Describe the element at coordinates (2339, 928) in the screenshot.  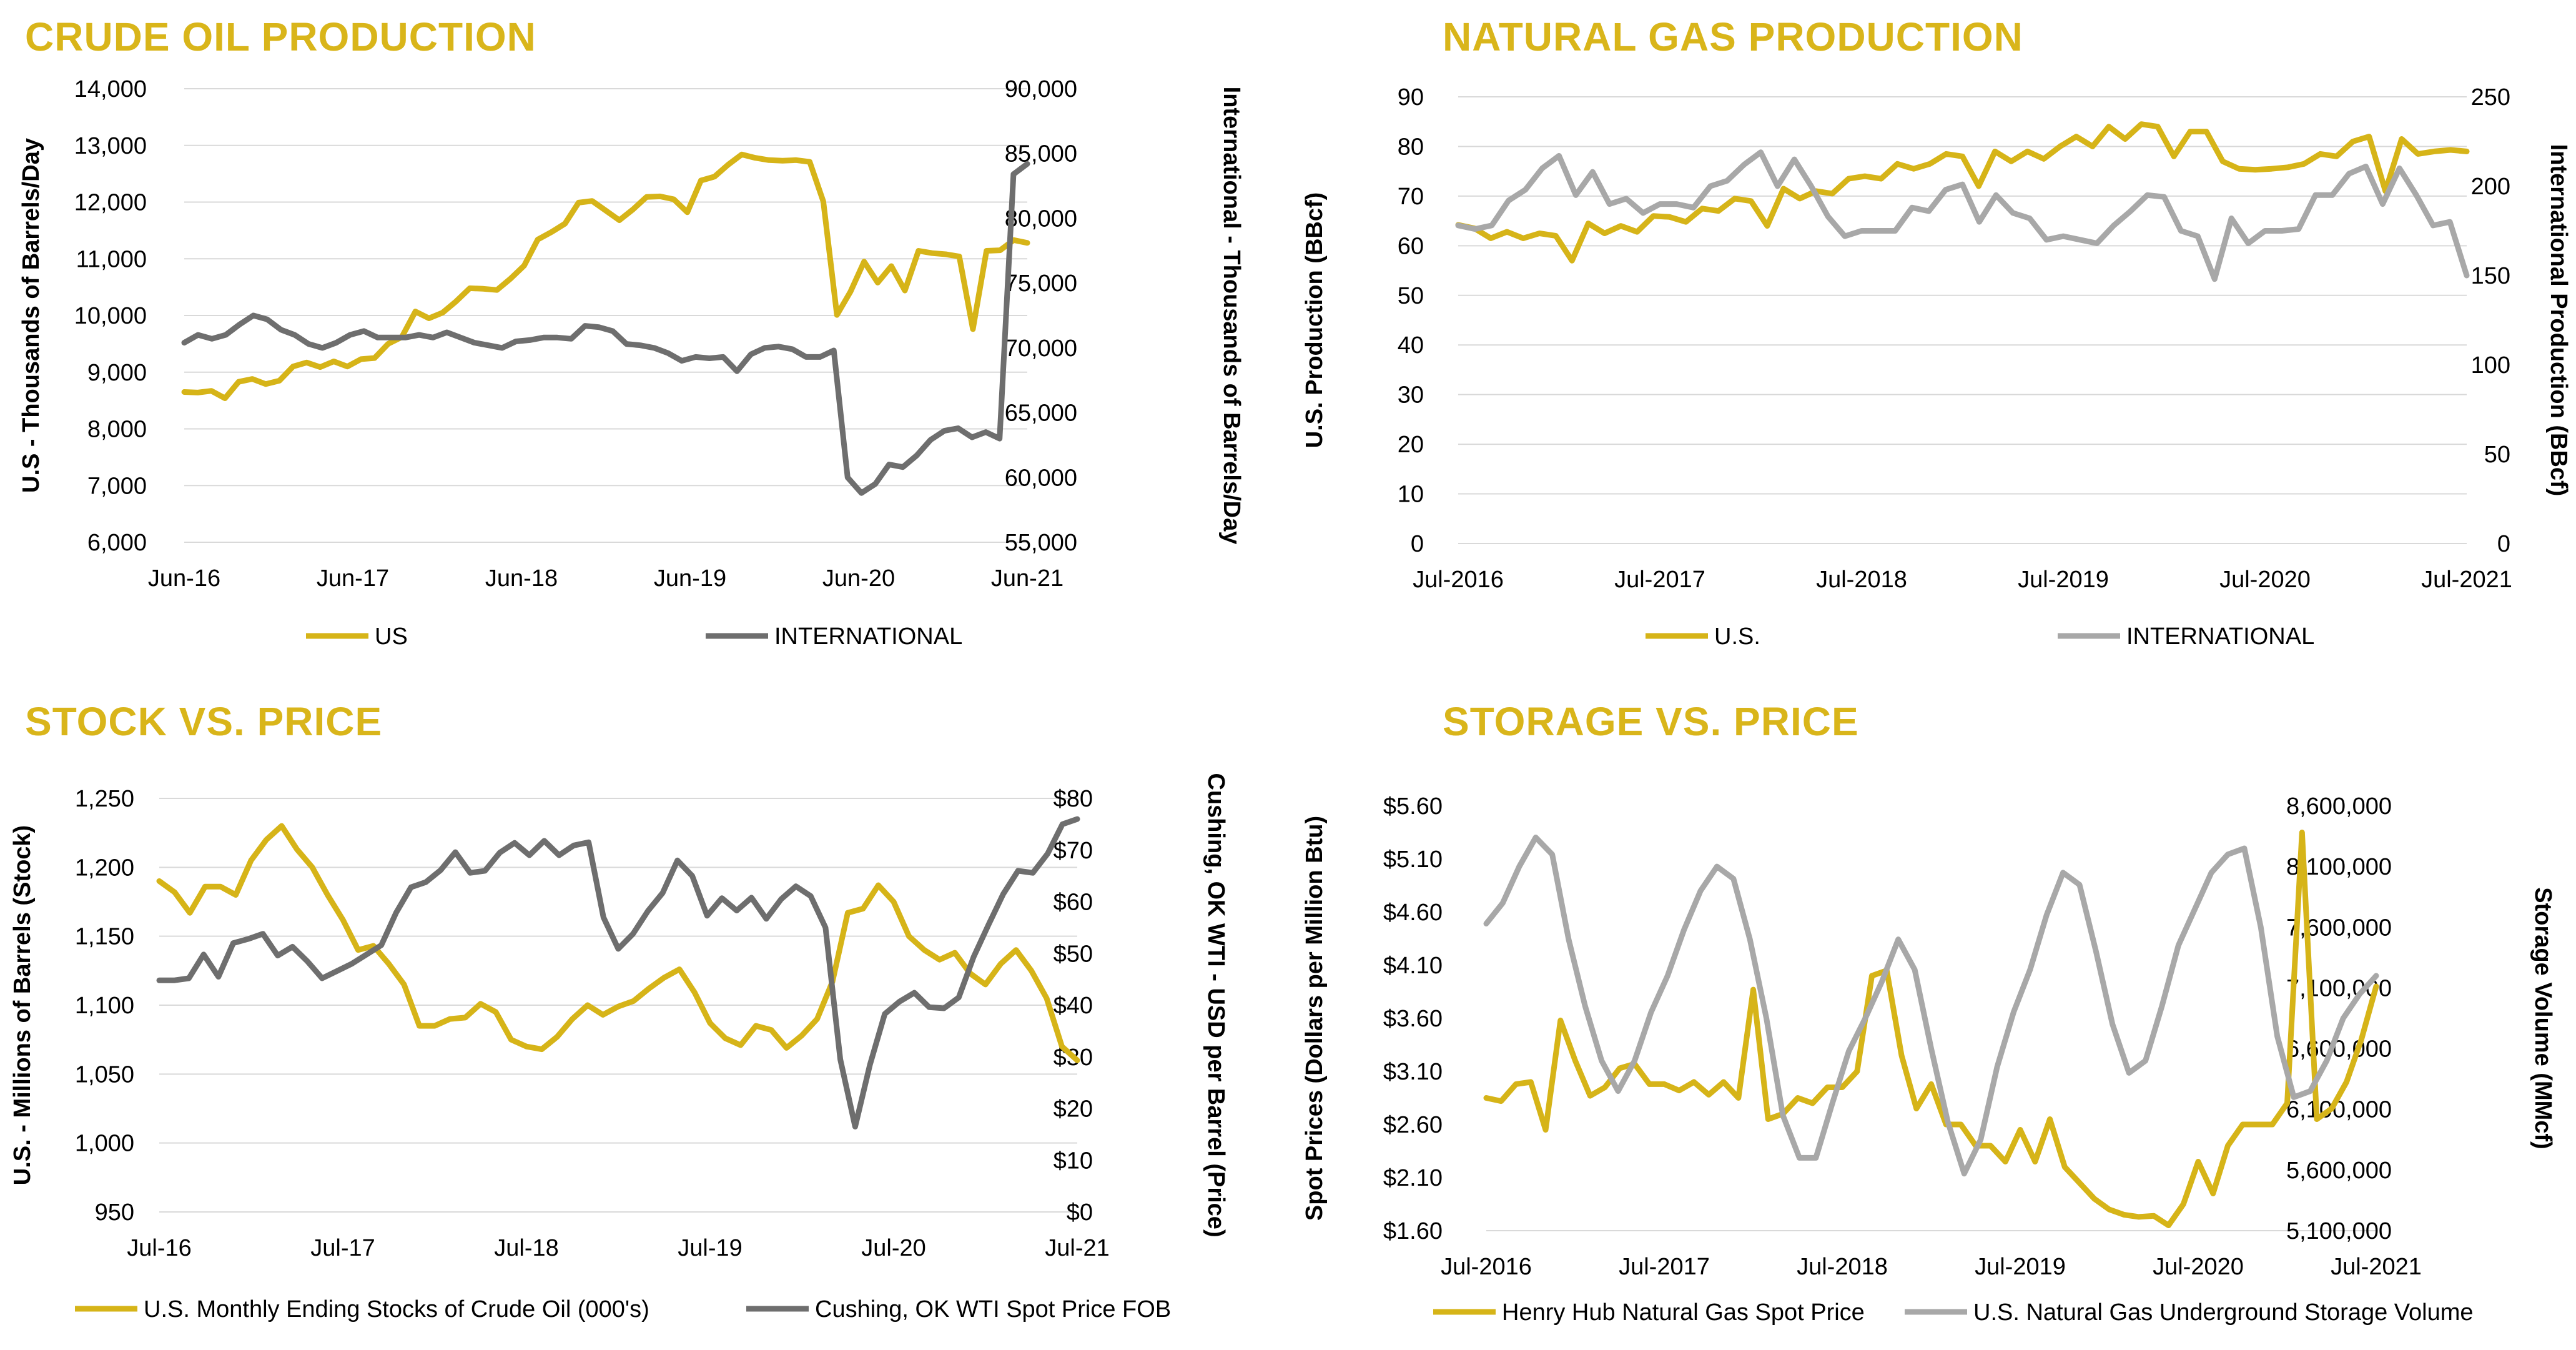
I see `y2-tick-label: 7,600,000` at that location.